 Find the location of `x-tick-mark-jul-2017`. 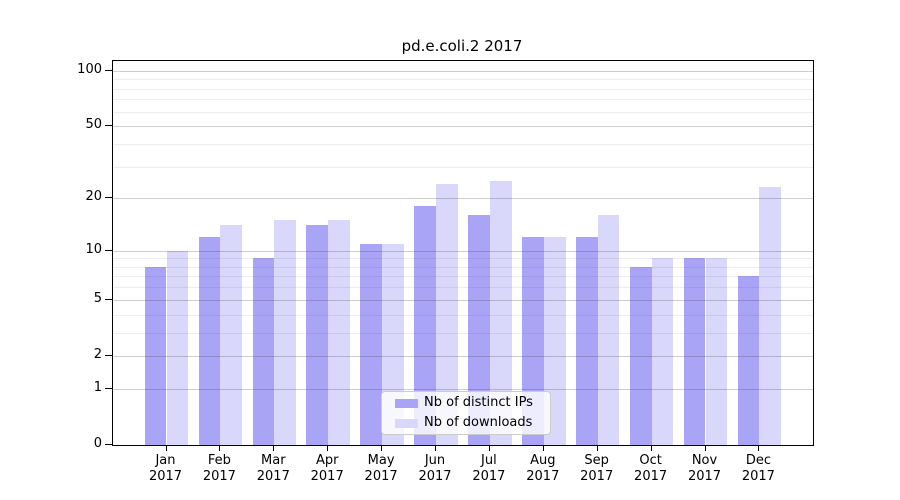

x-tick-mark-jul-2017 is located at coordinates (489, 448).